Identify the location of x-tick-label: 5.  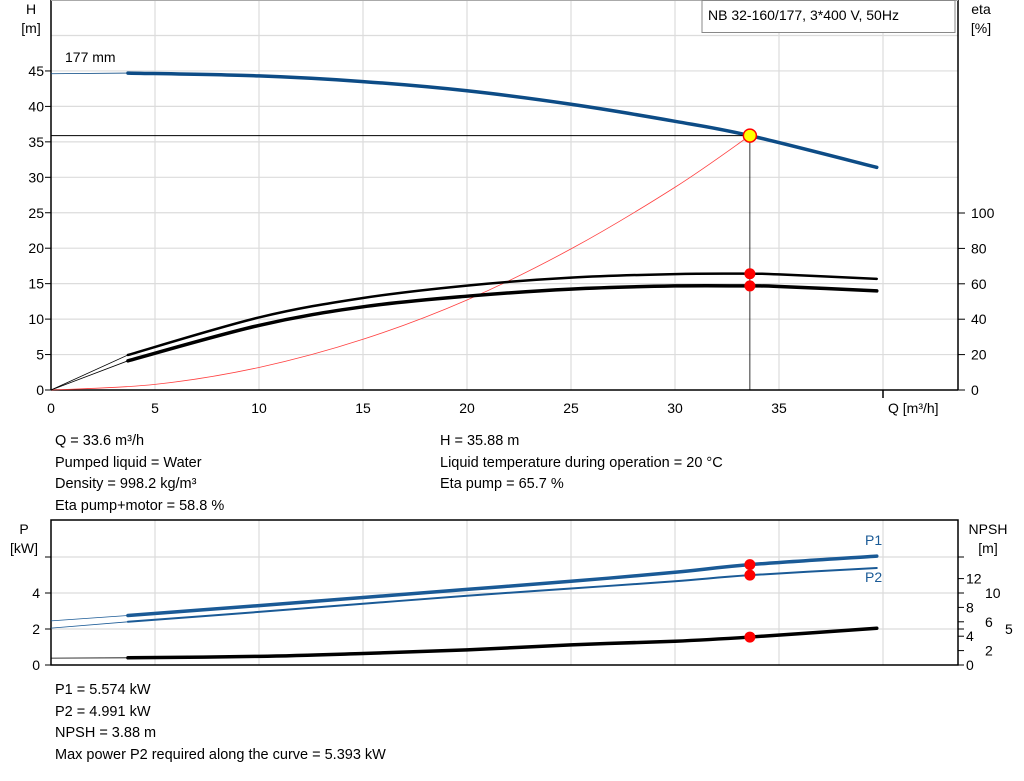
(155, 408).